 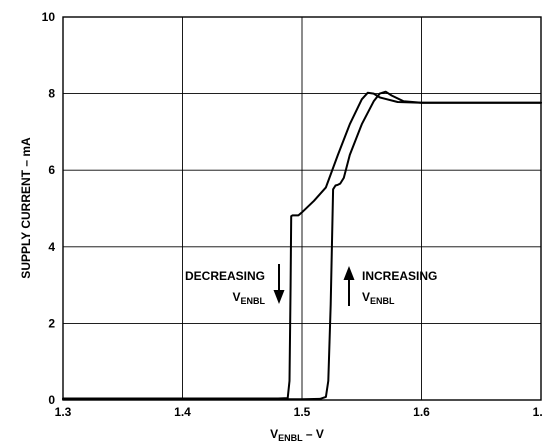 I want to click on x-tick-label: 1.6, so click(x=421, y=412).